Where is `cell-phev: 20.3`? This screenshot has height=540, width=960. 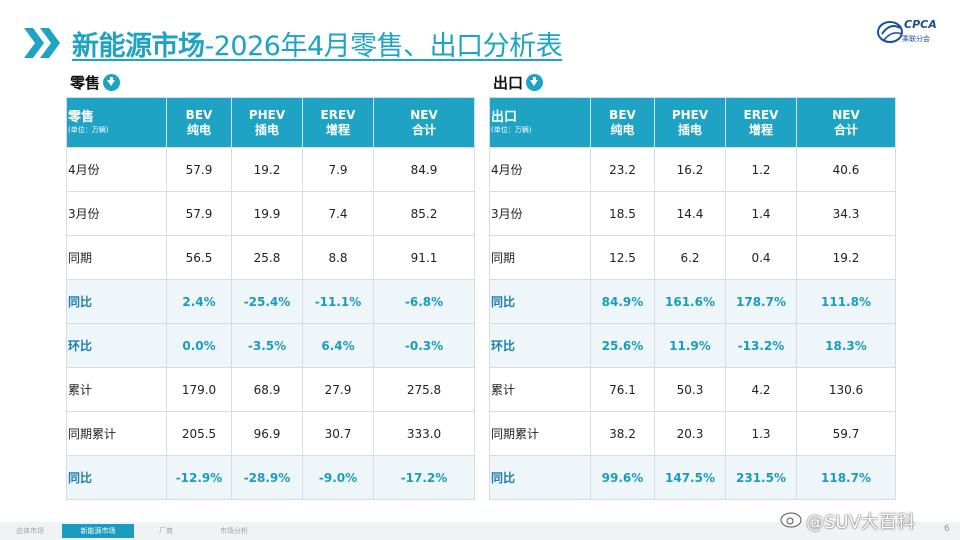 cell-phev: 20.3 is located at coordinates (690, 433).